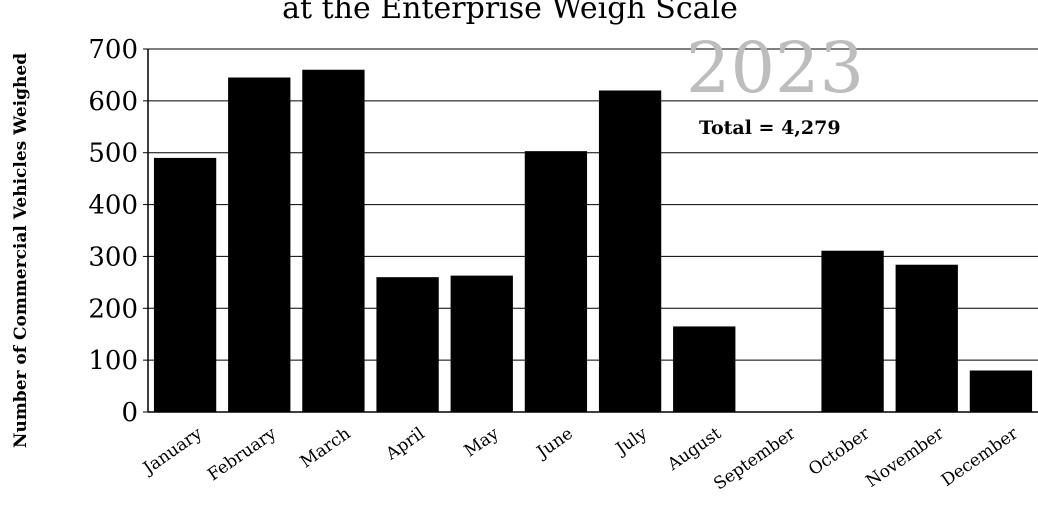  Describe the element at coordinates (839, 451) in the screenshot. I see `x-tick-label-october: October` at that location.